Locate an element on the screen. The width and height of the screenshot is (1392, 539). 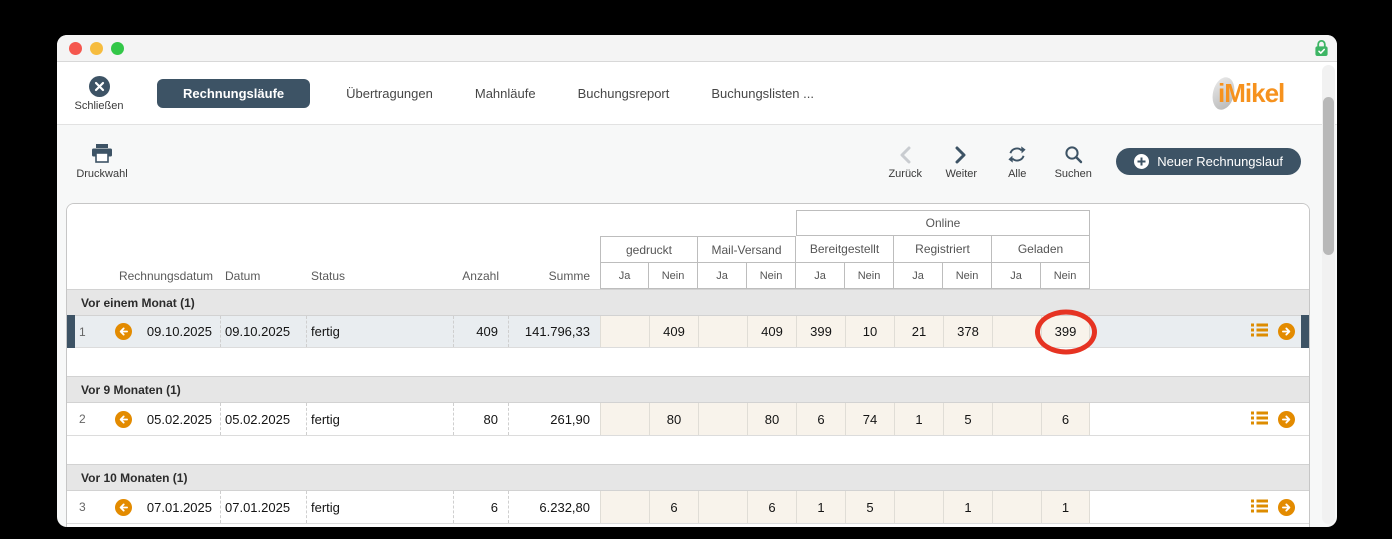
cell-bereitgestellt-ja: 6 is located at coordinates (820, 419).